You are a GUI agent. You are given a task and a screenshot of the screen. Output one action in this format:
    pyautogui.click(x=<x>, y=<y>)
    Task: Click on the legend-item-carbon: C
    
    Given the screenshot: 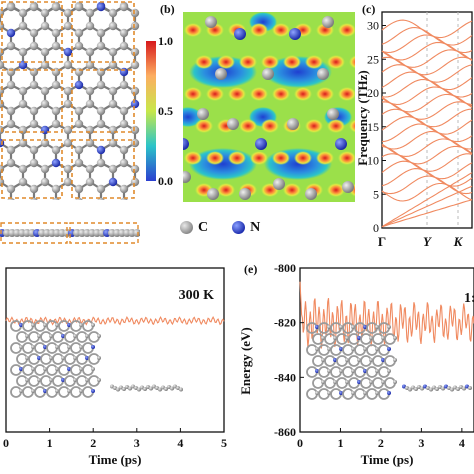 What is the action you would take?
    pyautogui.click(x=194, y=228)
    